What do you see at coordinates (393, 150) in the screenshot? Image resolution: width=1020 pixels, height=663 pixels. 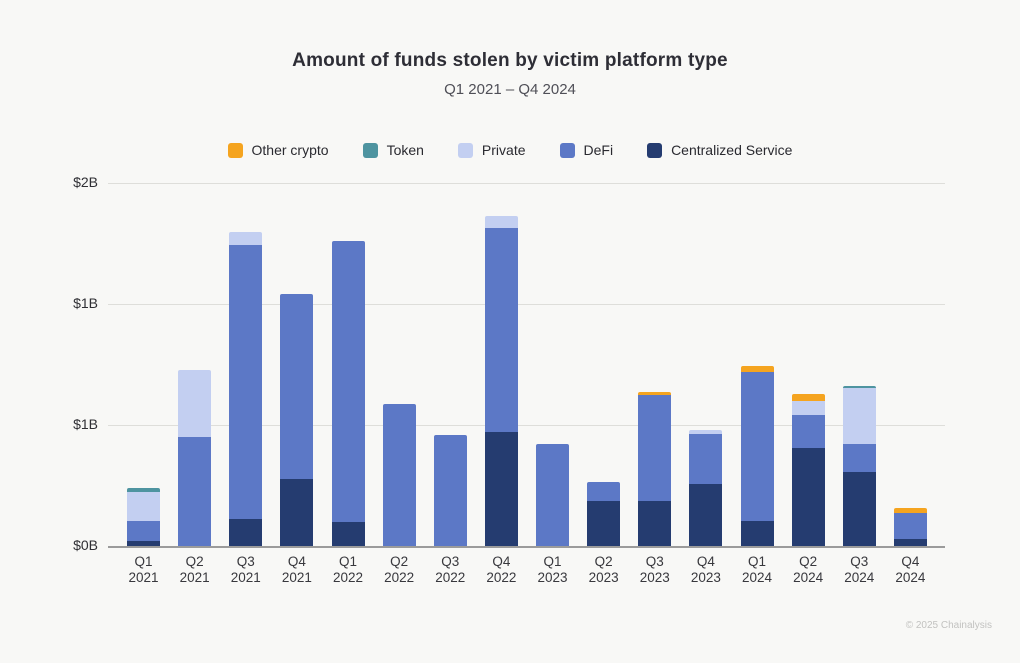 I see `legend-item-token: Token` at bounding box center [393, 150].